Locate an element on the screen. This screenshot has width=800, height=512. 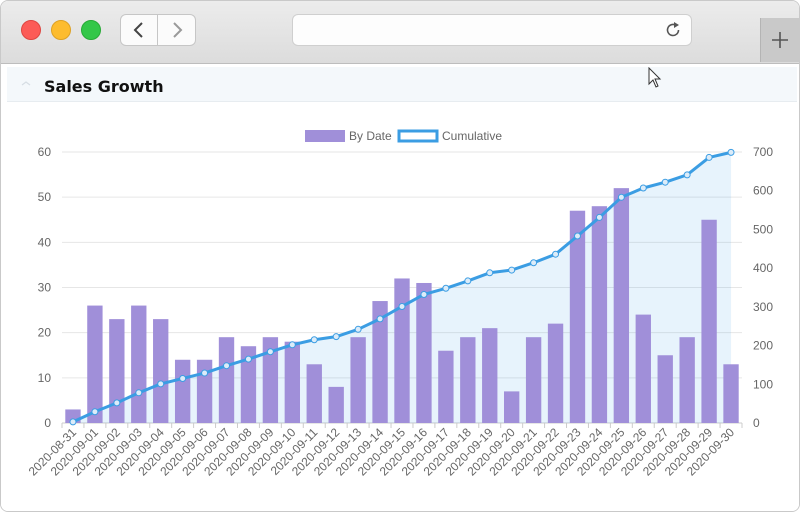
y-left-tick-label: 60 is located at coordinates (45, 152).